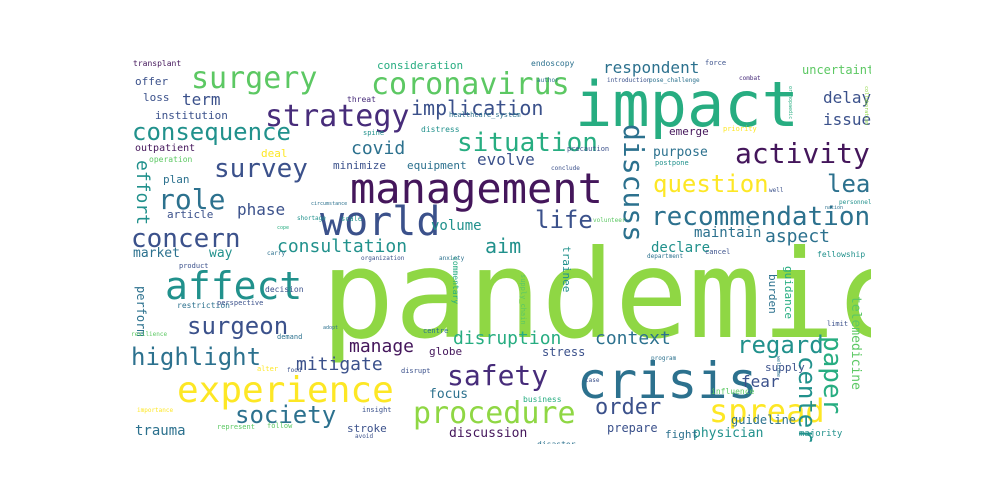 This screenshot has height=500, width=1000. What do you see at coordinates (378, 148) in the screenshot?
I see `word-covid: covid` at bounding box center [378, 148].